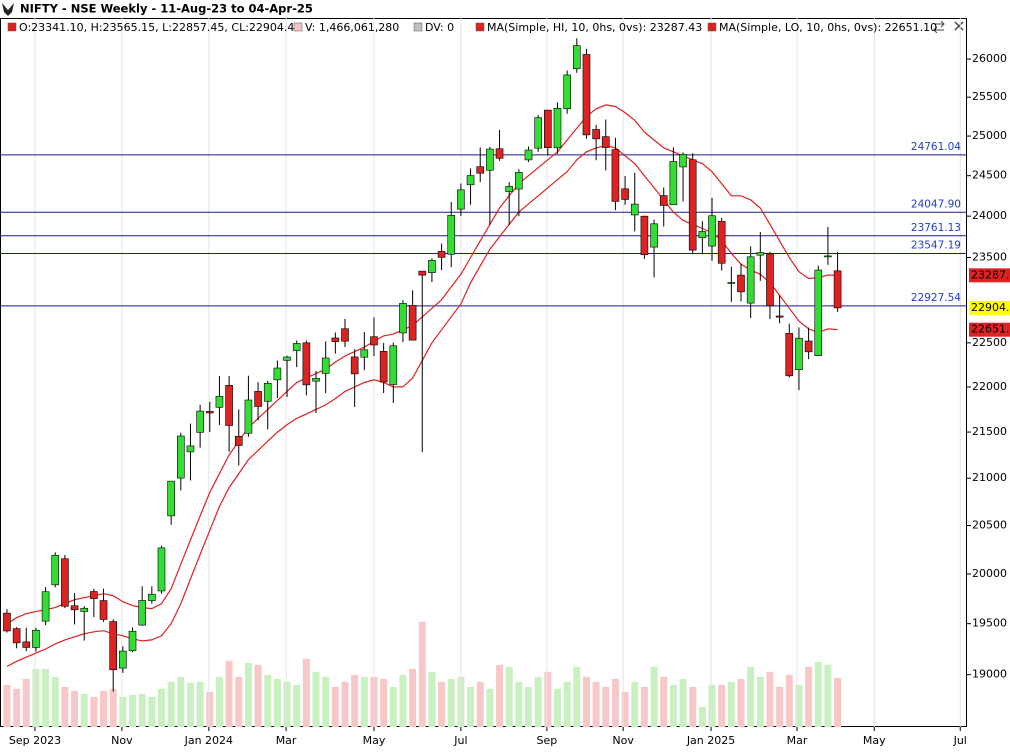  I want to click on price-tag, so click(989, 275).